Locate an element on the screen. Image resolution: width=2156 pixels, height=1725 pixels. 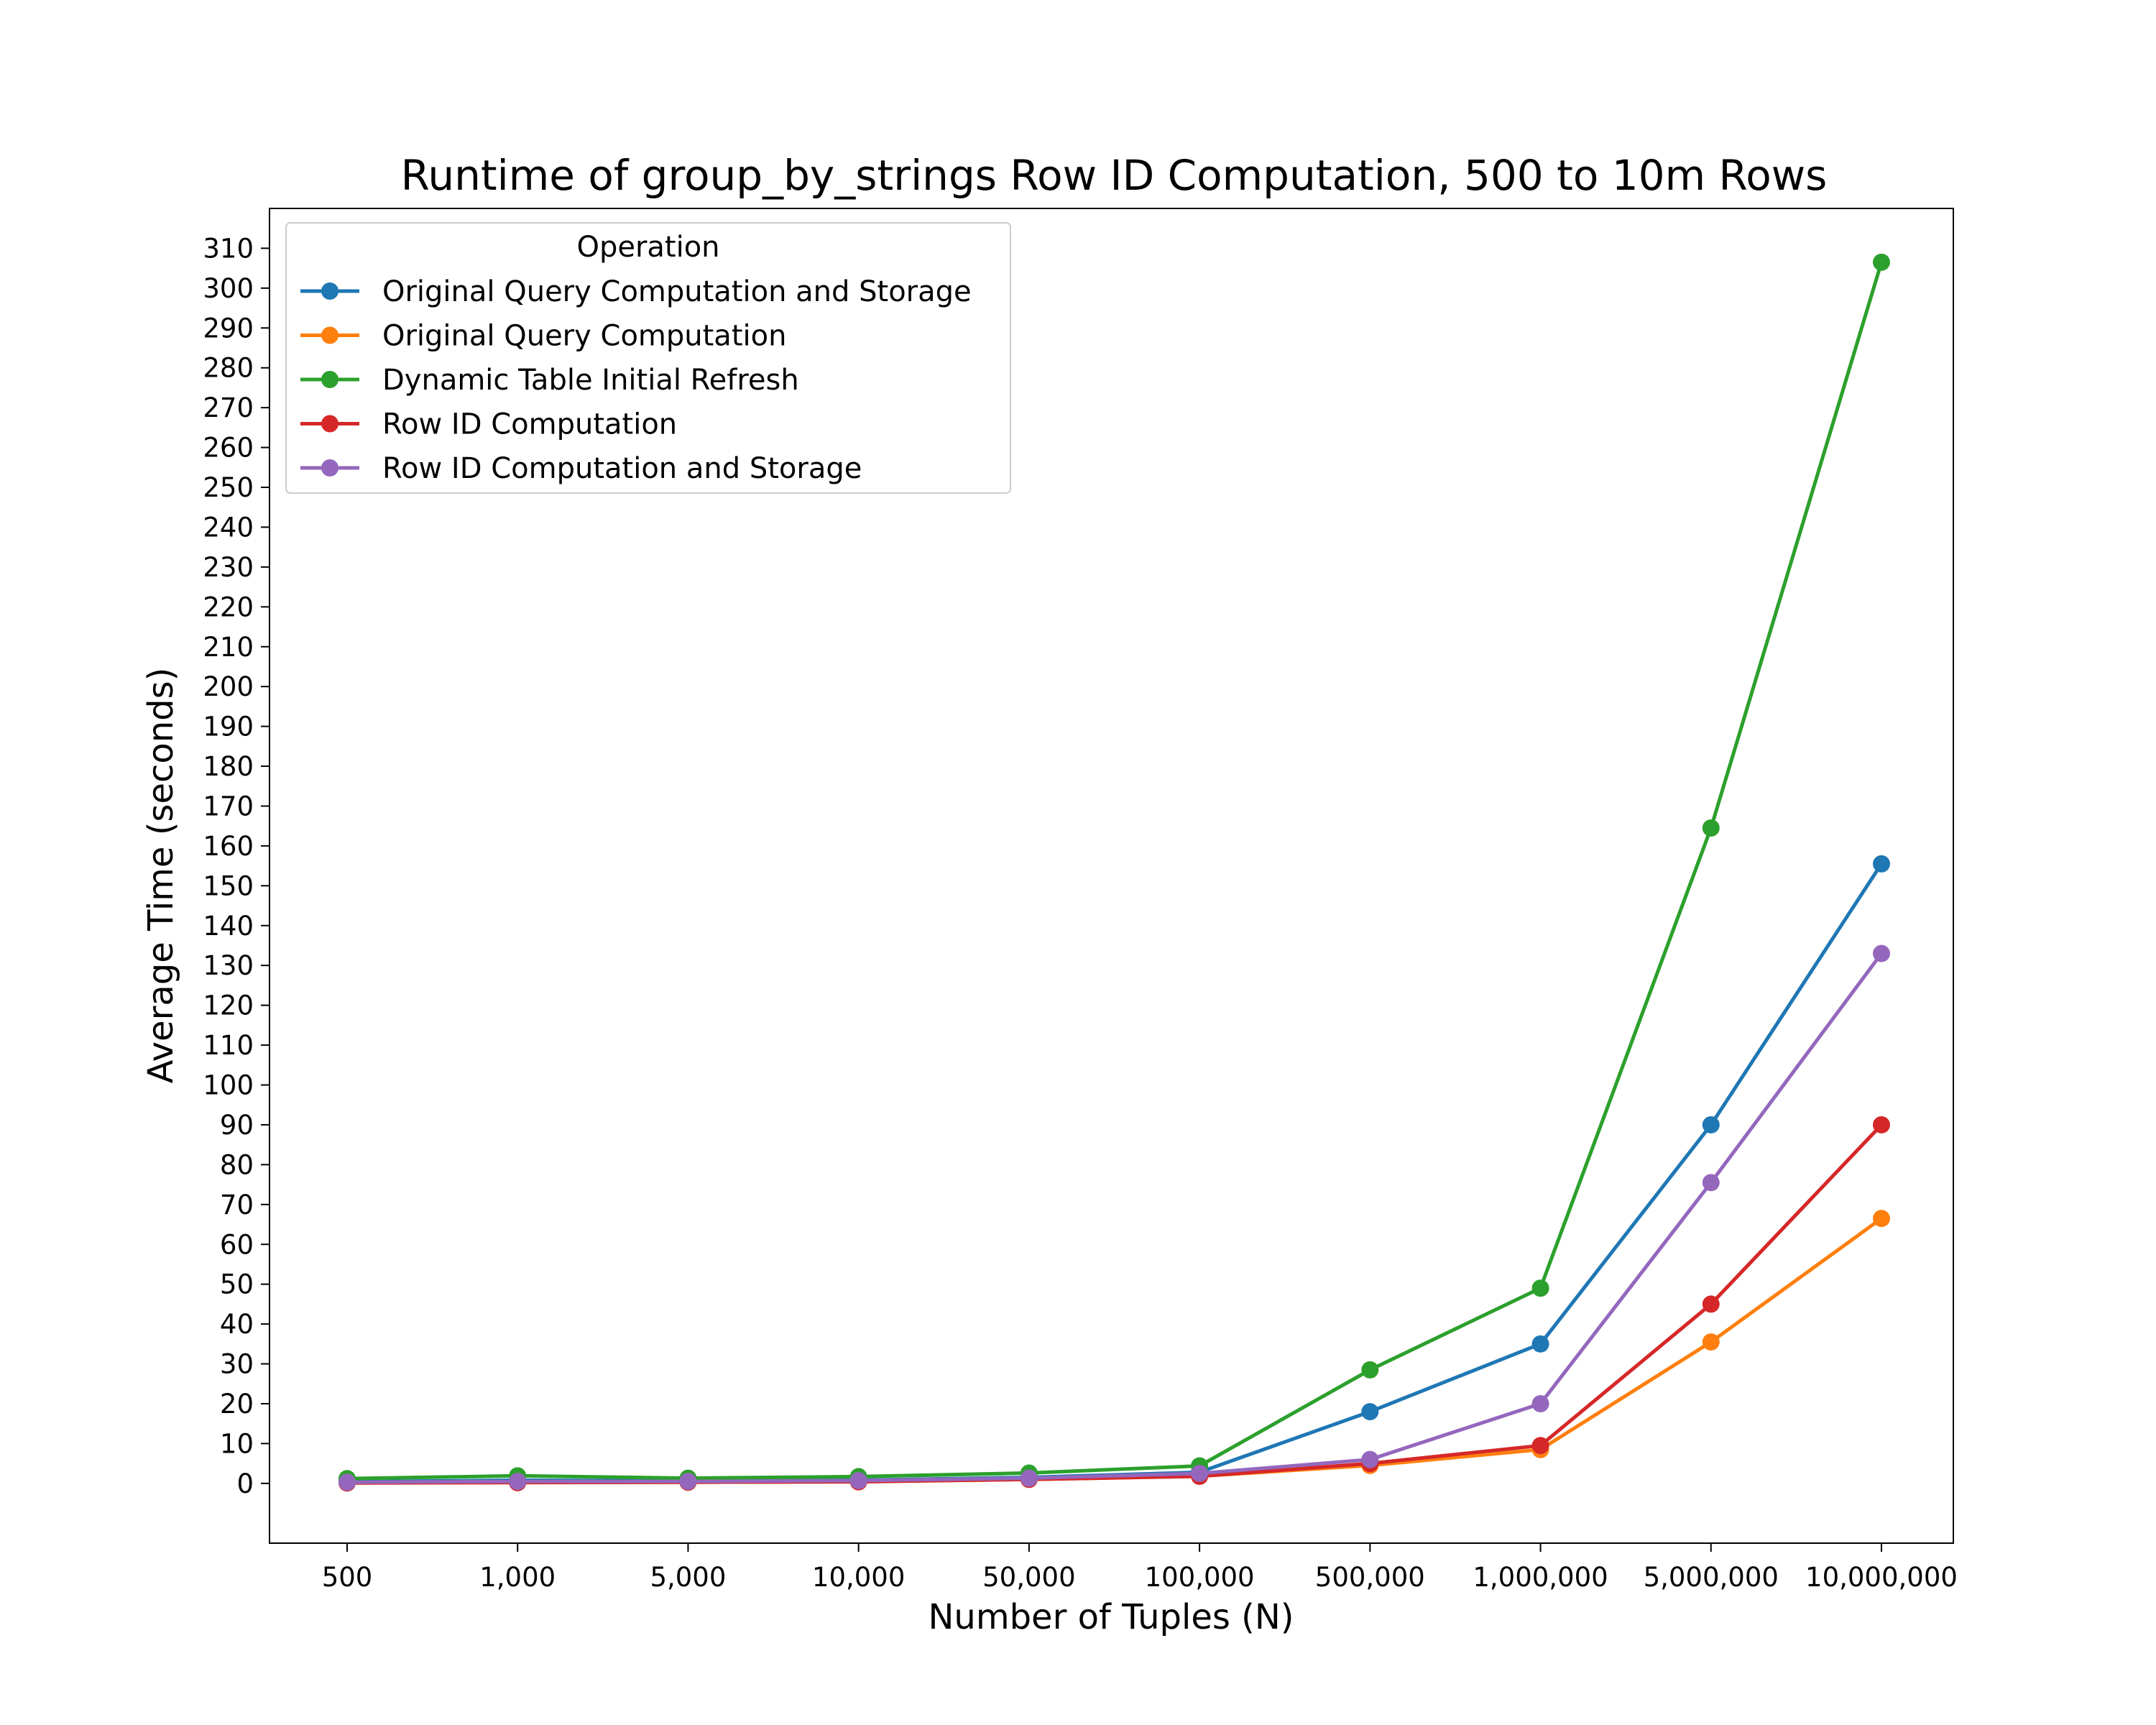
y-tick-label: 280 is located at coordinates (229, 368).